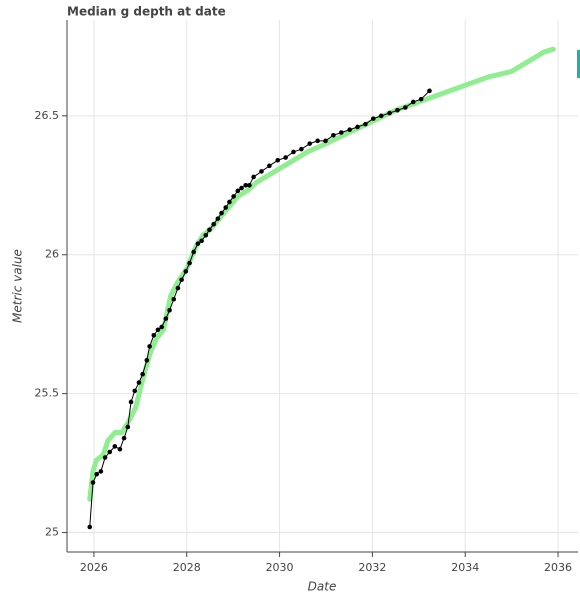 This screenshot has height=595, width=580. What do you see at coordinates (465, 567) in the screenshot?
I see `x-tick-label: 2034` at bounding box center [465, 567].